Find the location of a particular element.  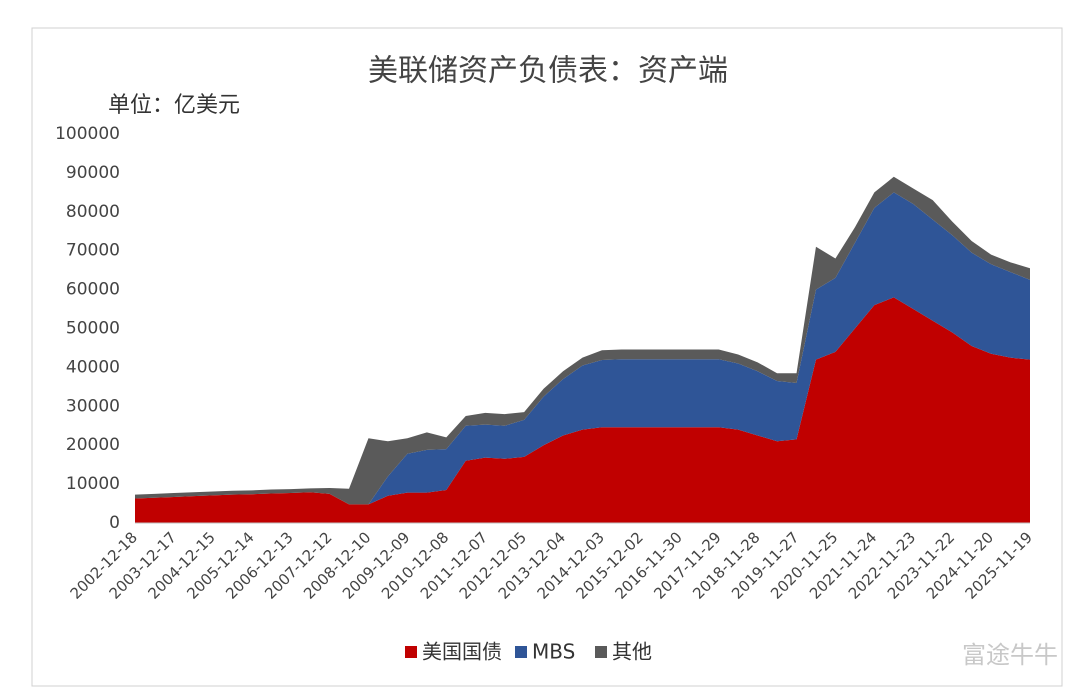

y-tick-label: 30000 is located at coordinates (93, 406).